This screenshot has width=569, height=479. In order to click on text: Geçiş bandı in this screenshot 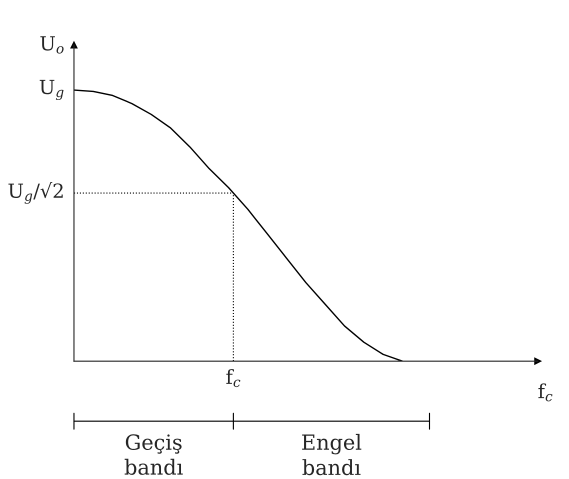, I will do `click(153, 454)`.